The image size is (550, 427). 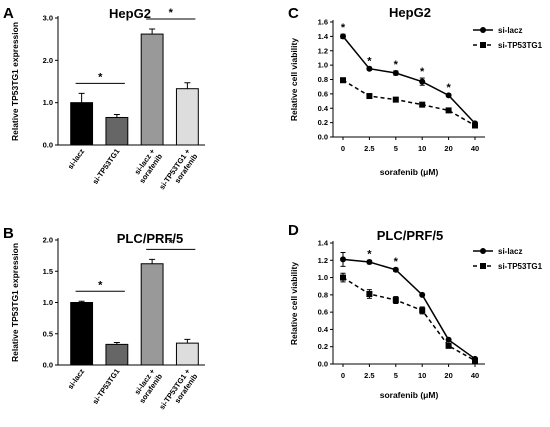 I want to click on y-tick-label: 1.5, so click(x=48, y=271).